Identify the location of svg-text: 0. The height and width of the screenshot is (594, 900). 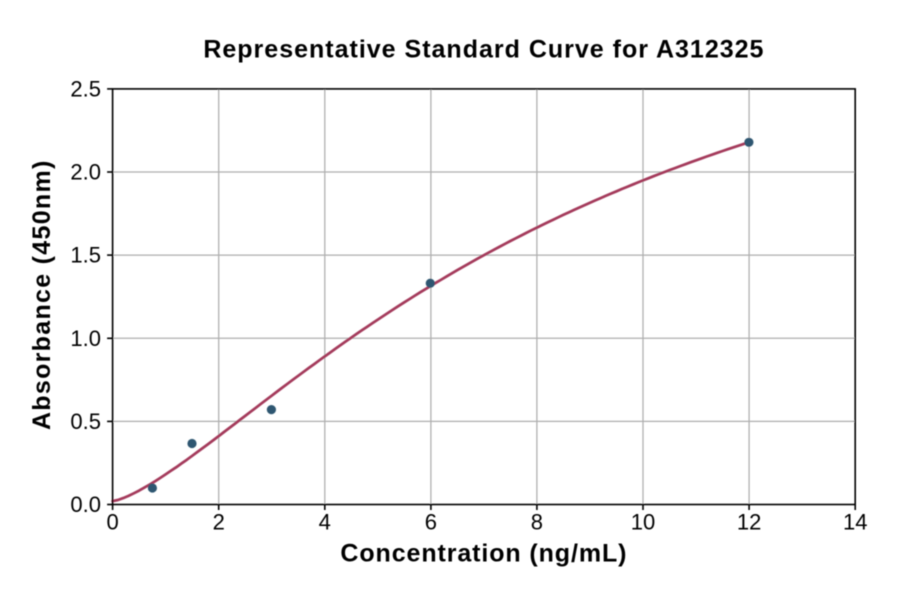
(112, 522).